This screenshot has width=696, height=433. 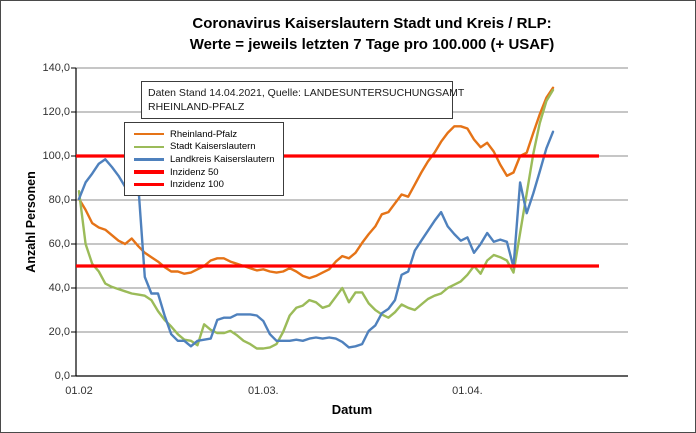 I want to click on legend-item-stadt-kaiserslautern: Stadt Kaiserslautern, so click(x=208, y=147).